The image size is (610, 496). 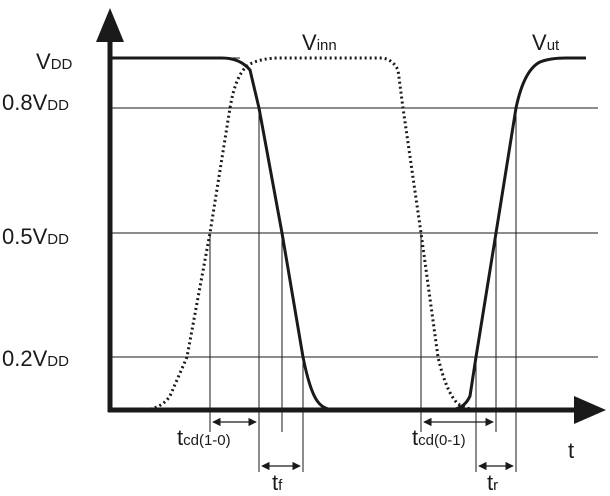 I want to click on label-02vdd: 0.2VDD, so click(x=35, y=358).